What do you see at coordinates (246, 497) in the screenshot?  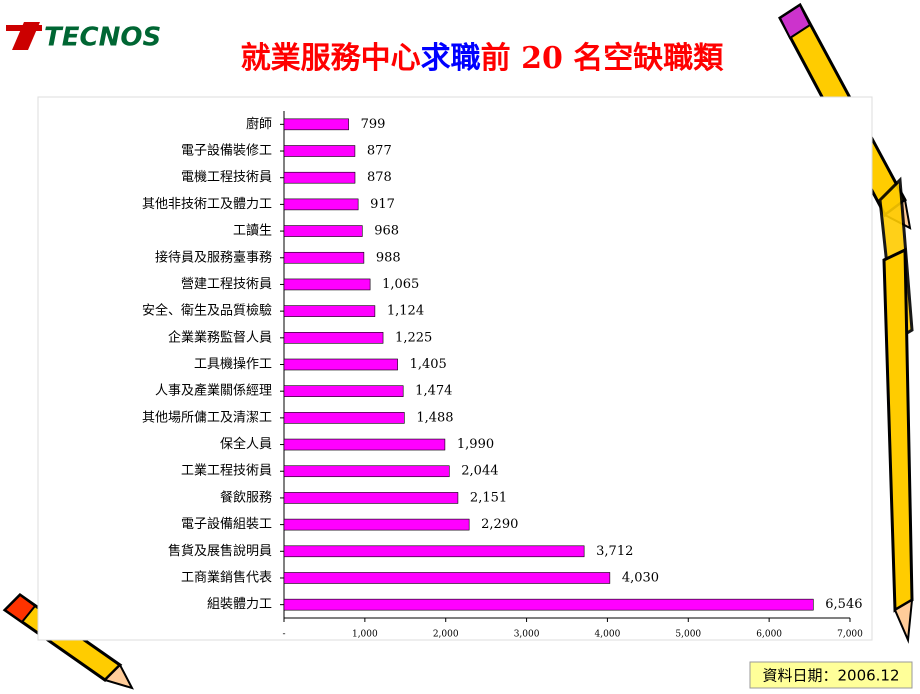 I see `y-tick-label: 餐飲服務` at bounding box center [246, 497].